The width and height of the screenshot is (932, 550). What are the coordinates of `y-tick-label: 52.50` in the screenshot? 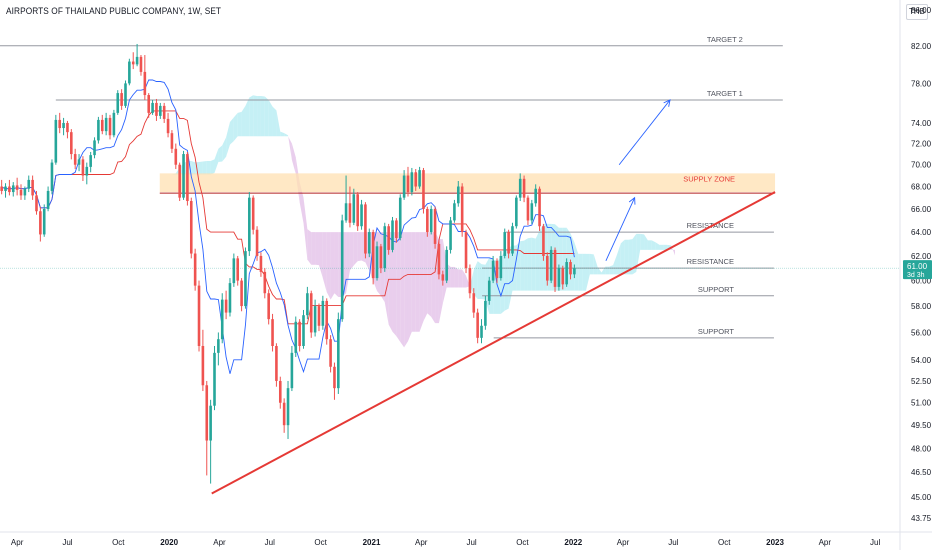 It's located at (921, 381).